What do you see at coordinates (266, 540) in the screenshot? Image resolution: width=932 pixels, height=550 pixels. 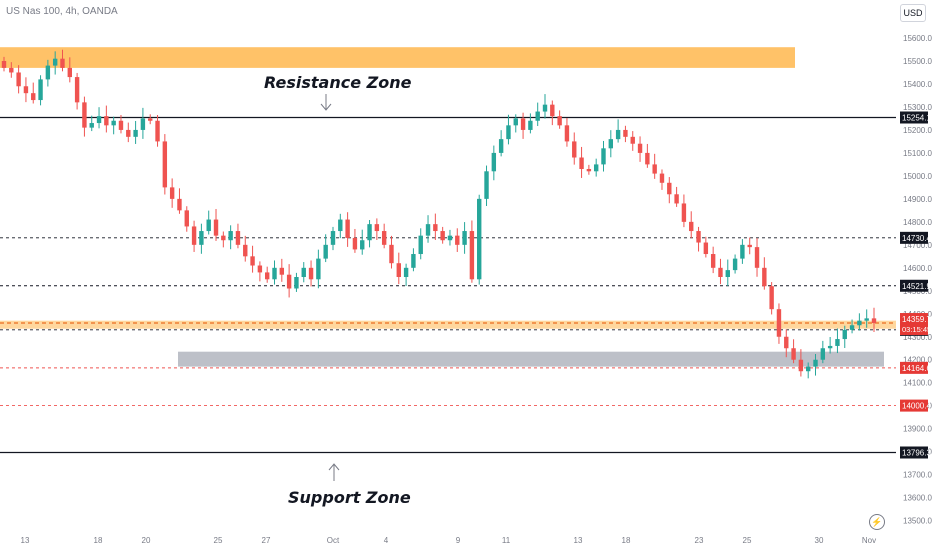 I see `x-tick-label: 27` at bounding box center [266, 540].